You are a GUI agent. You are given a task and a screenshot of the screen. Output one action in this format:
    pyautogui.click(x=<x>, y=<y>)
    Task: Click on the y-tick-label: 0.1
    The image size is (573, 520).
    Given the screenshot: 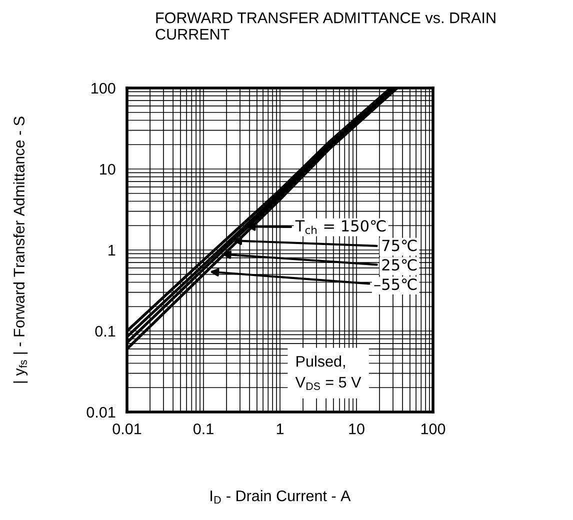 What is the action you would take?
    pyautogui.click(x=105, y=331)
    